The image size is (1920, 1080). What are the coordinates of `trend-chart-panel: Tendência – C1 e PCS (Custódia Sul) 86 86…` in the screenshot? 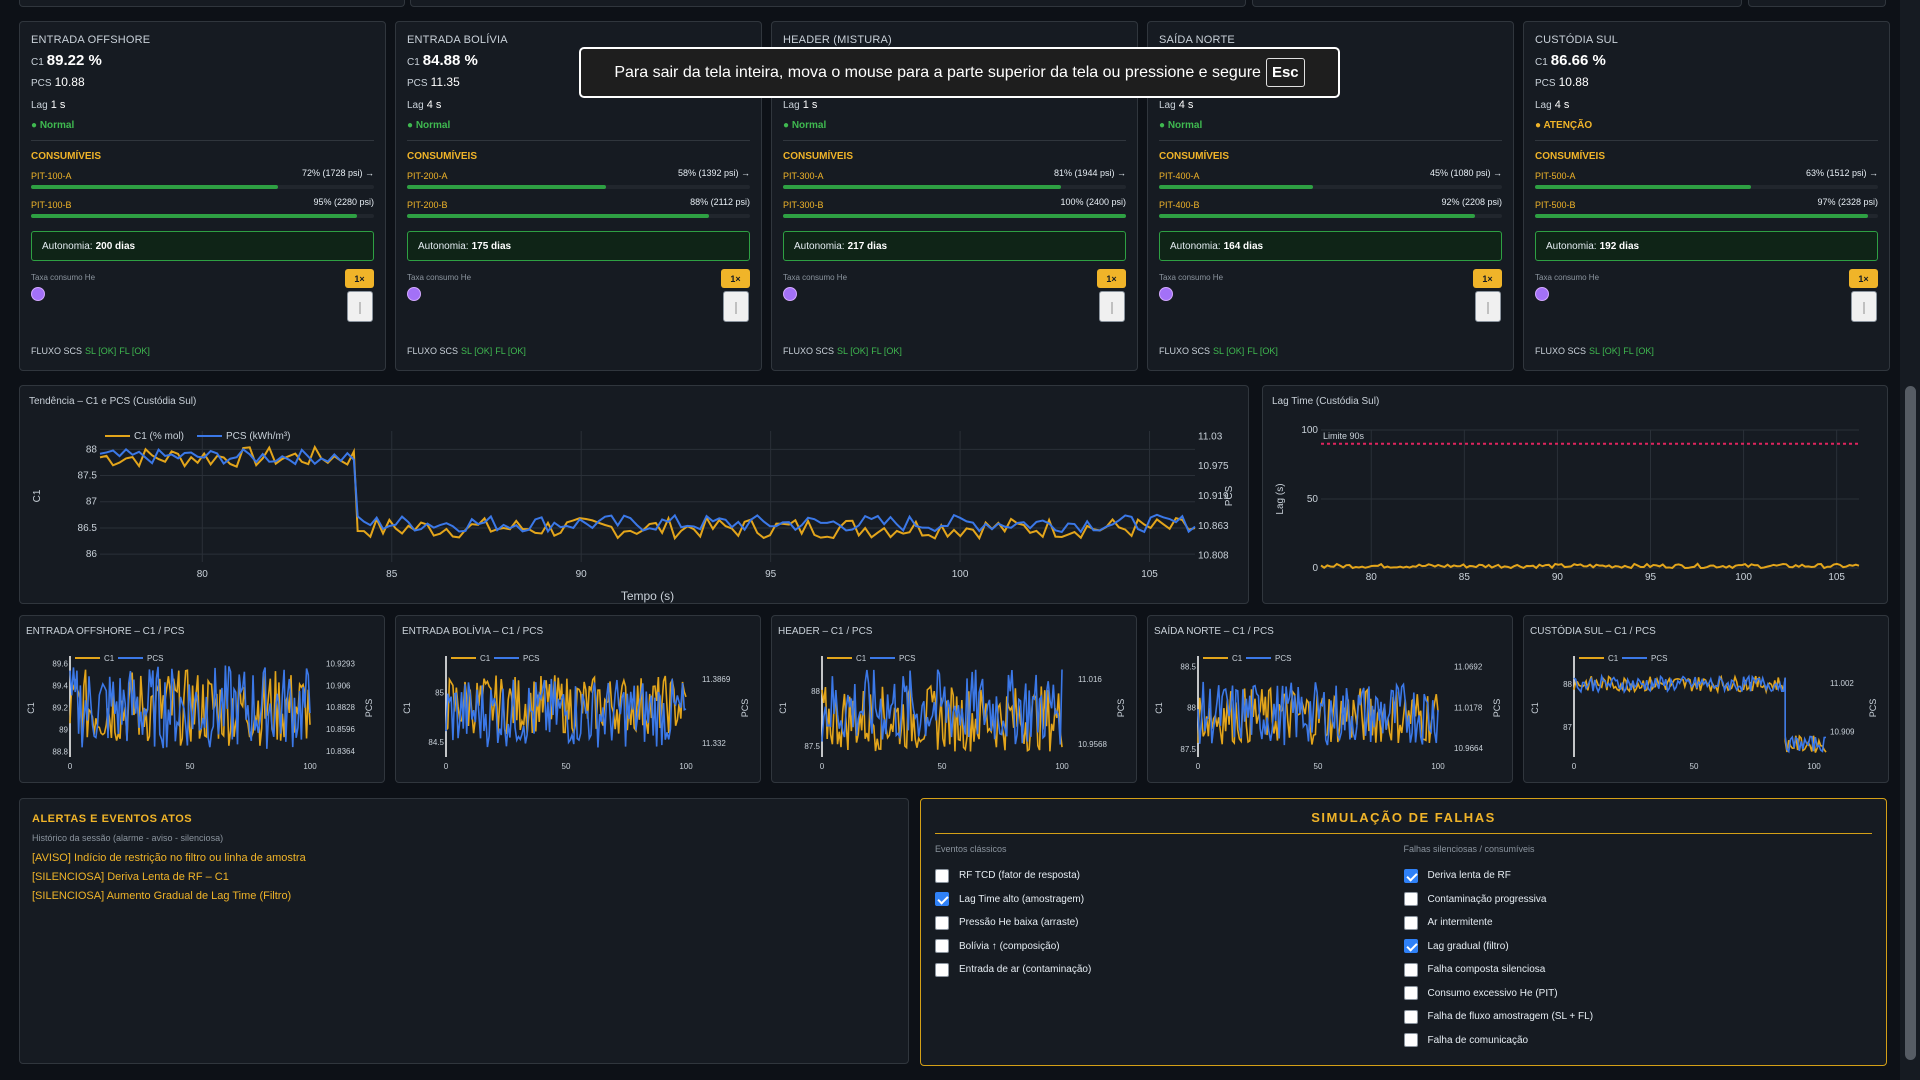 It's located at (634, 494).